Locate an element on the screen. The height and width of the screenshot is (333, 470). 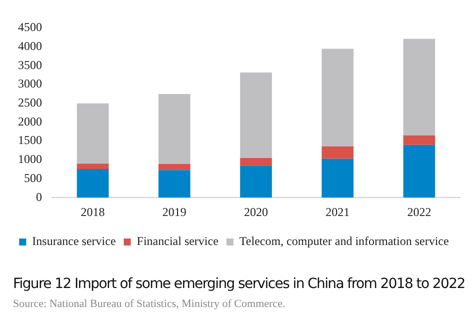
legend-label: Financial service is located at coordinates (177, 241).